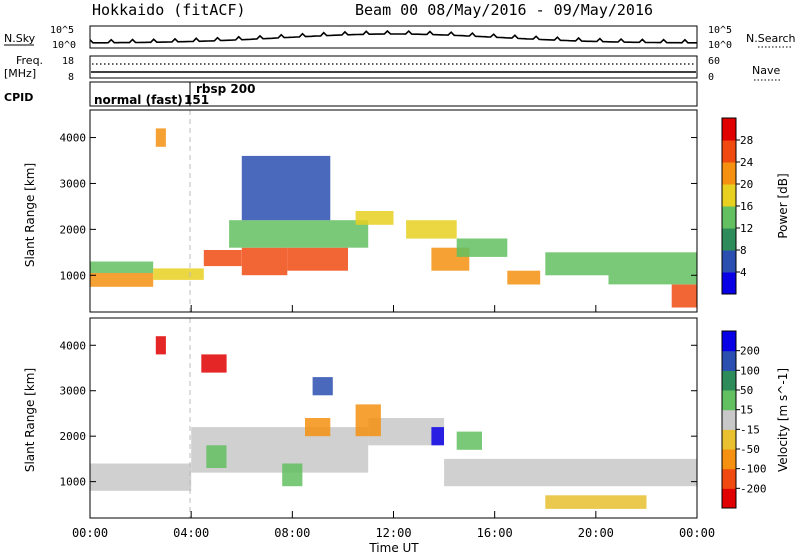  What do you see at coordinates (504, 10) in the screenshot?
I see `title-right: Beam 00 08/May/2016 - 09/May/2016` at bounding box center [504, 10].